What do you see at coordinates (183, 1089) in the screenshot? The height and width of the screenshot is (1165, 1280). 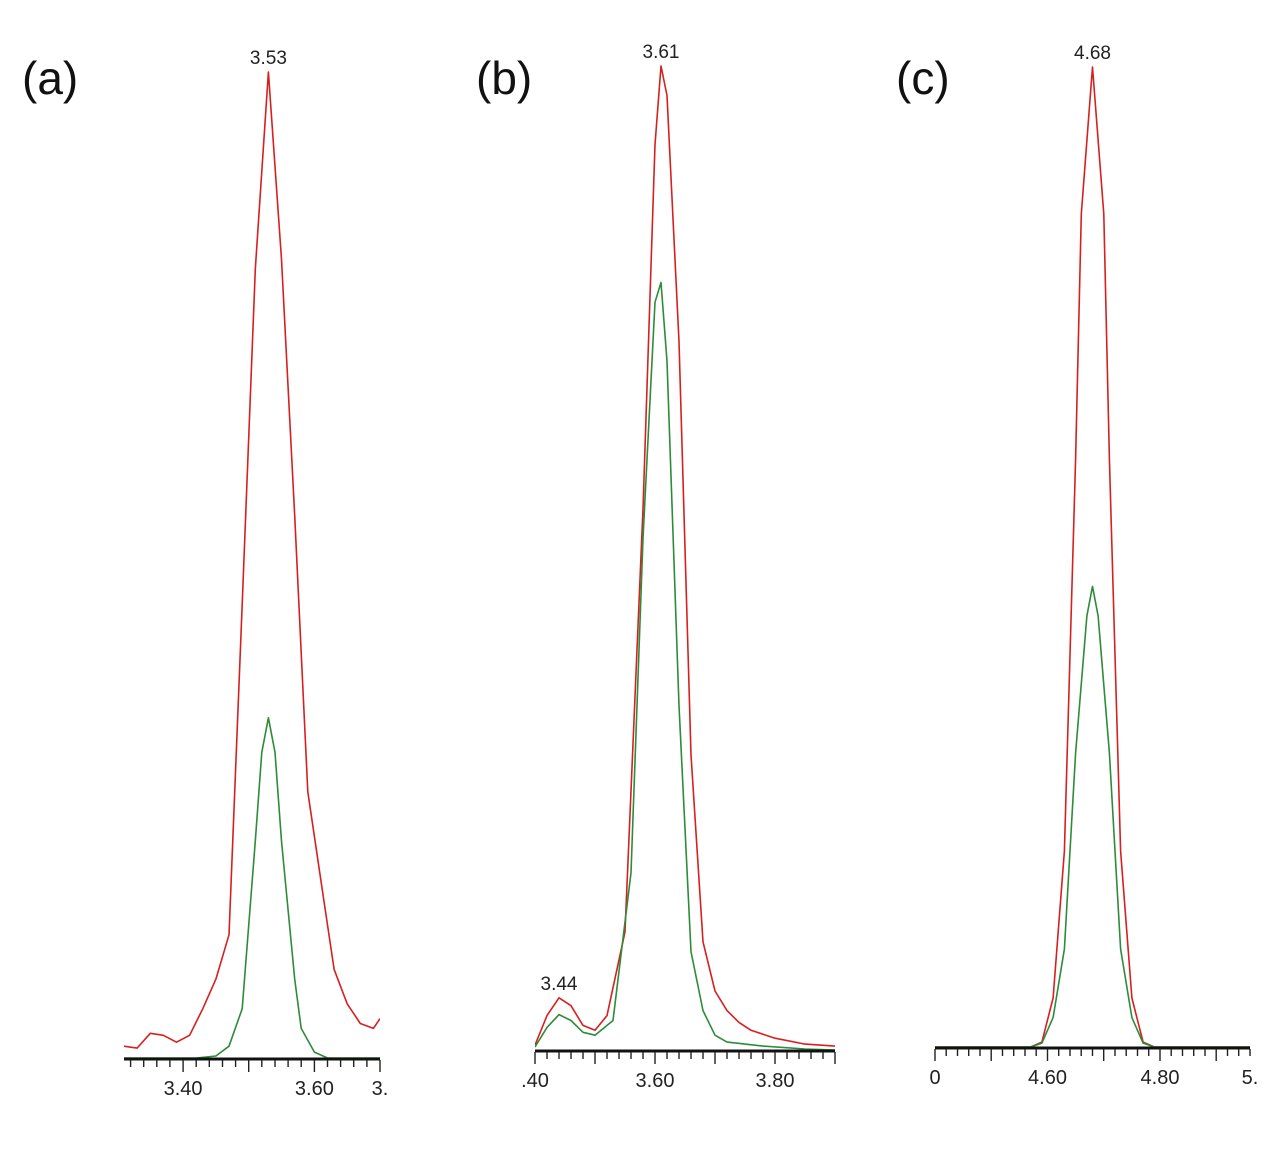 I see `x-tick-label: 3.40` at bounding box center [183, 1089].